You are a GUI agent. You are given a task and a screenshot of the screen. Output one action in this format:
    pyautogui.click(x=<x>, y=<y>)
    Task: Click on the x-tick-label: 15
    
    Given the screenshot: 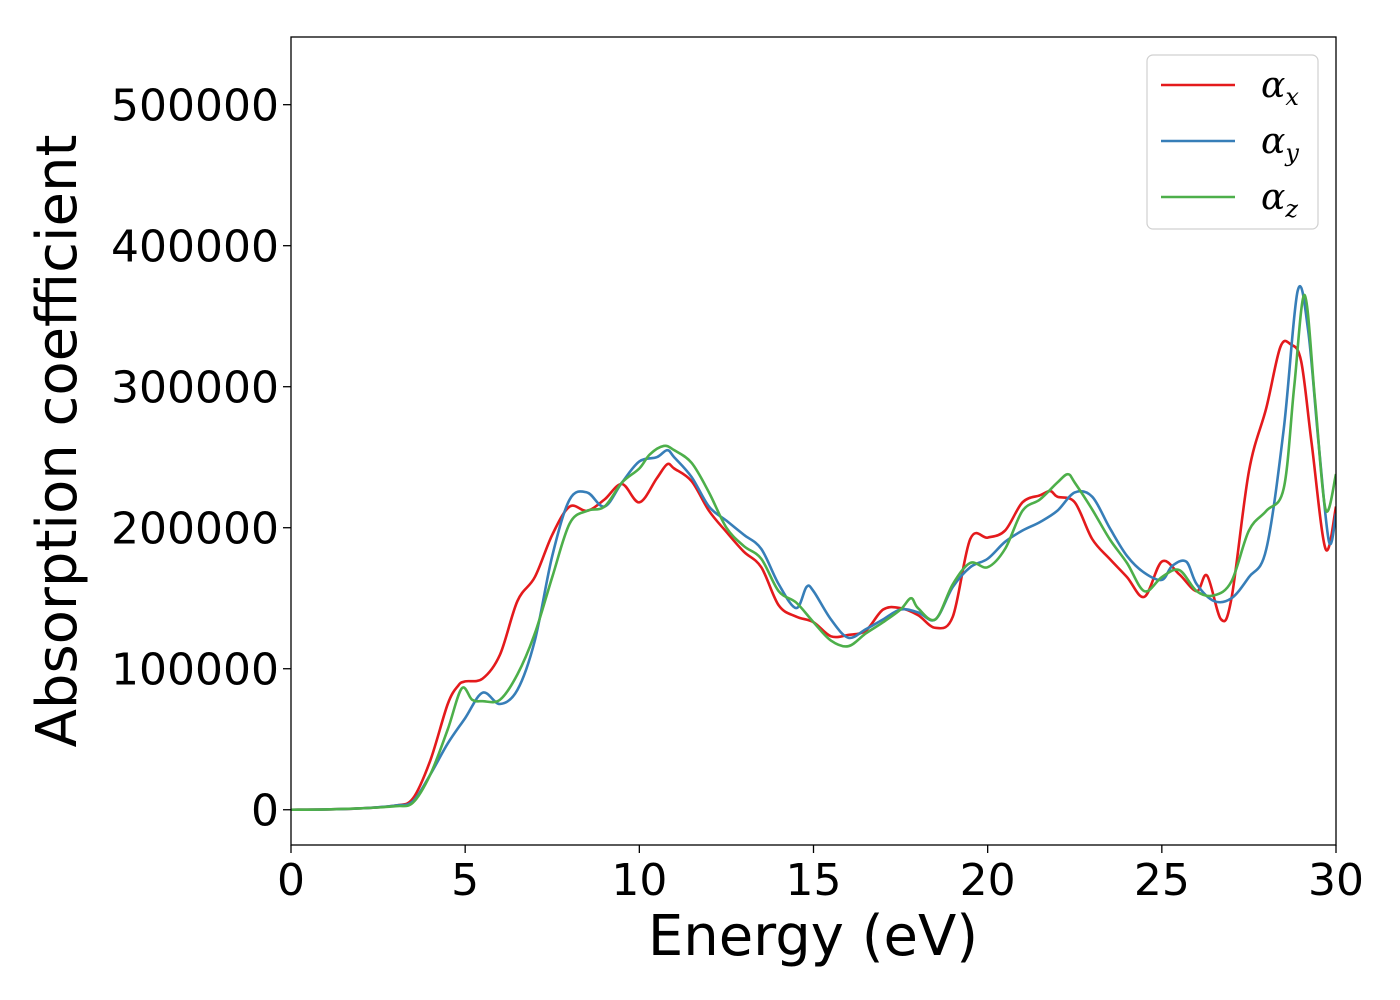 What is the action you would take?
    pyautogui.click(x=814, y=880)
    